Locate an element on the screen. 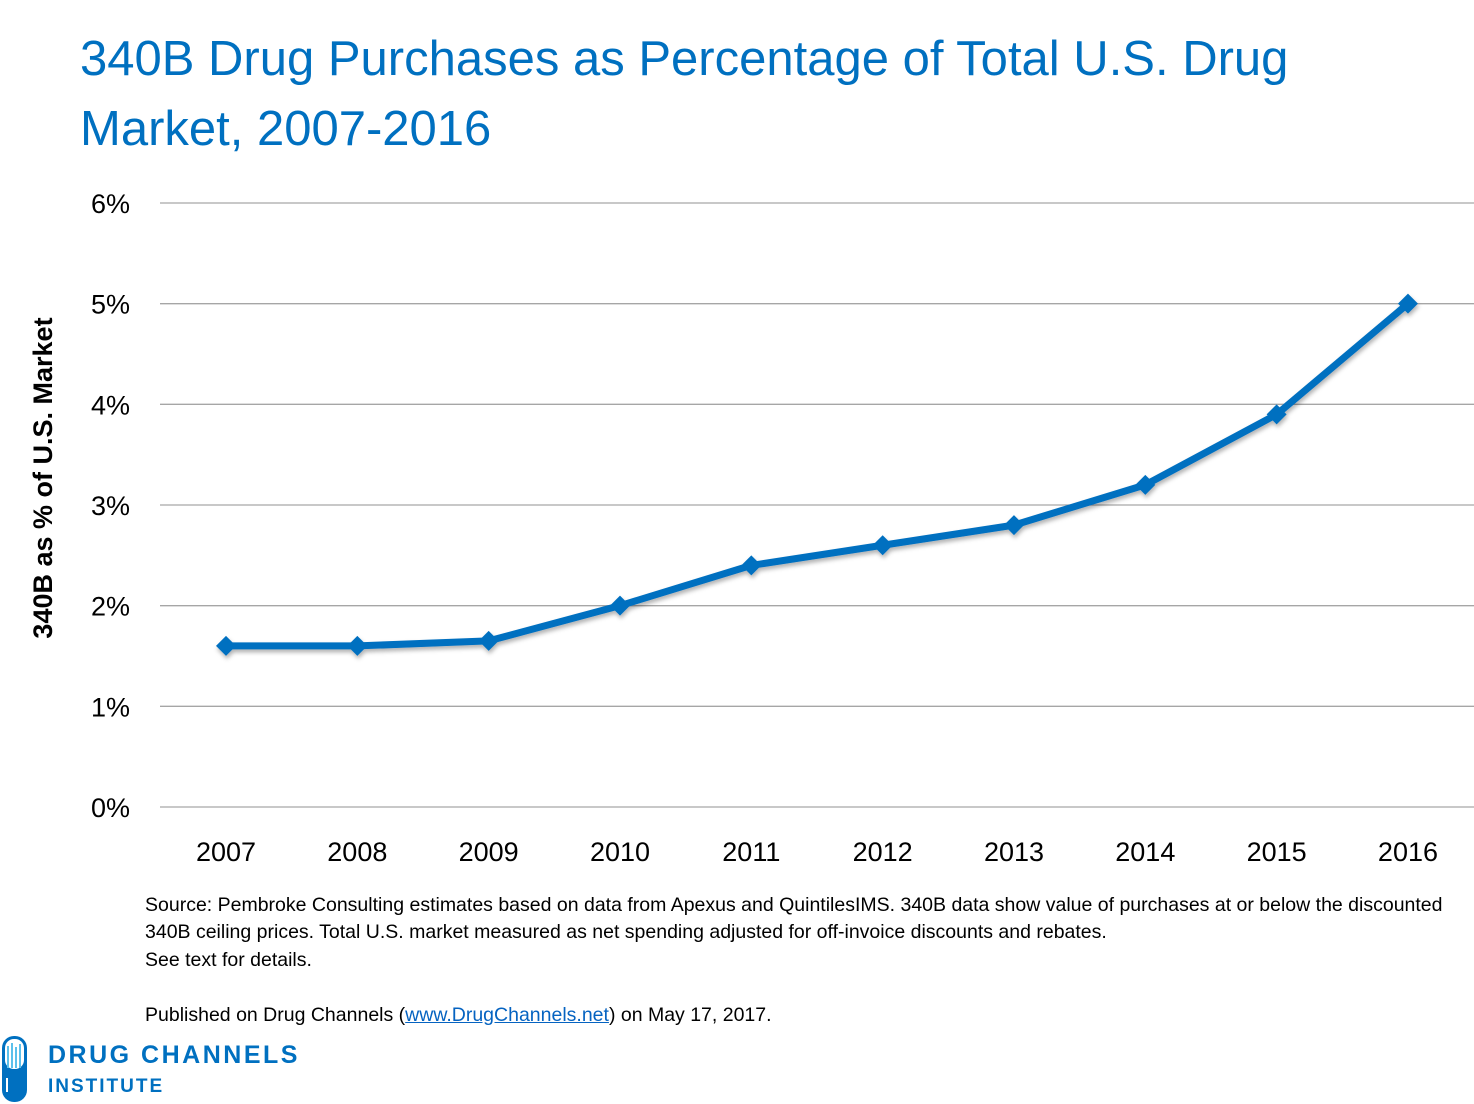 The width and height of the screenshot is (1474, 1104). drugchannels-link: www.DrugChannels.net is located at coordinates (507, 1015).